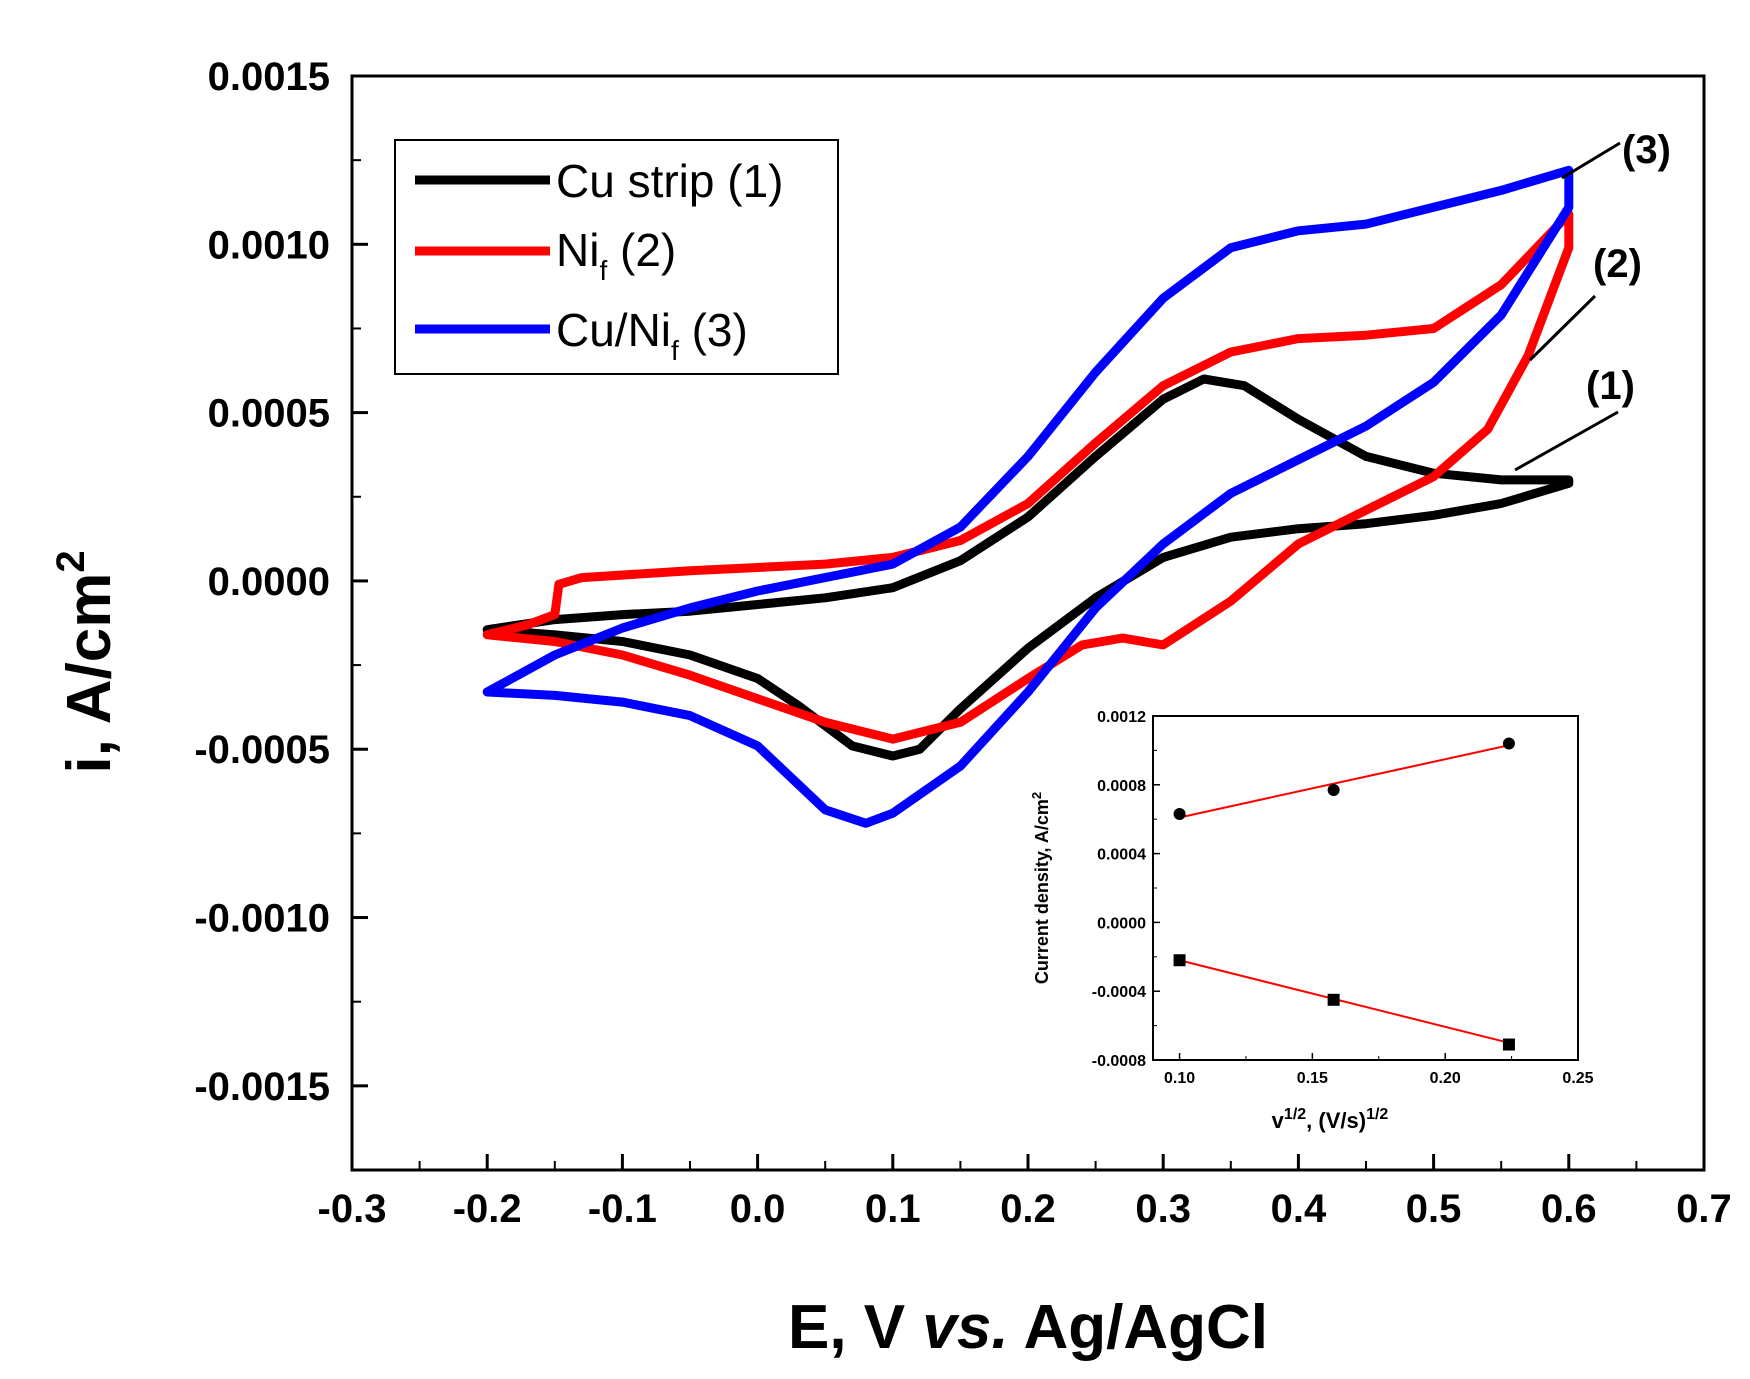 Image resolution: width=1750 pixels, height=1379 pixels. I want to click on main-x-tick-label: -0.1, so click(622, 1209).